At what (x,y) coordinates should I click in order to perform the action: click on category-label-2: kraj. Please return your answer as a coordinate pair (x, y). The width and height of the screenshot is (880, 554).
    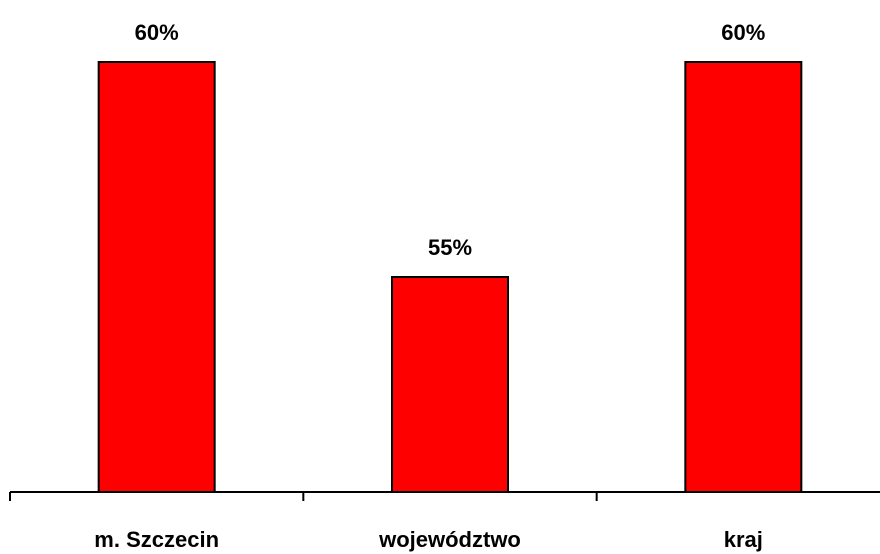
    Looking at the image, I should click on (743, 539).